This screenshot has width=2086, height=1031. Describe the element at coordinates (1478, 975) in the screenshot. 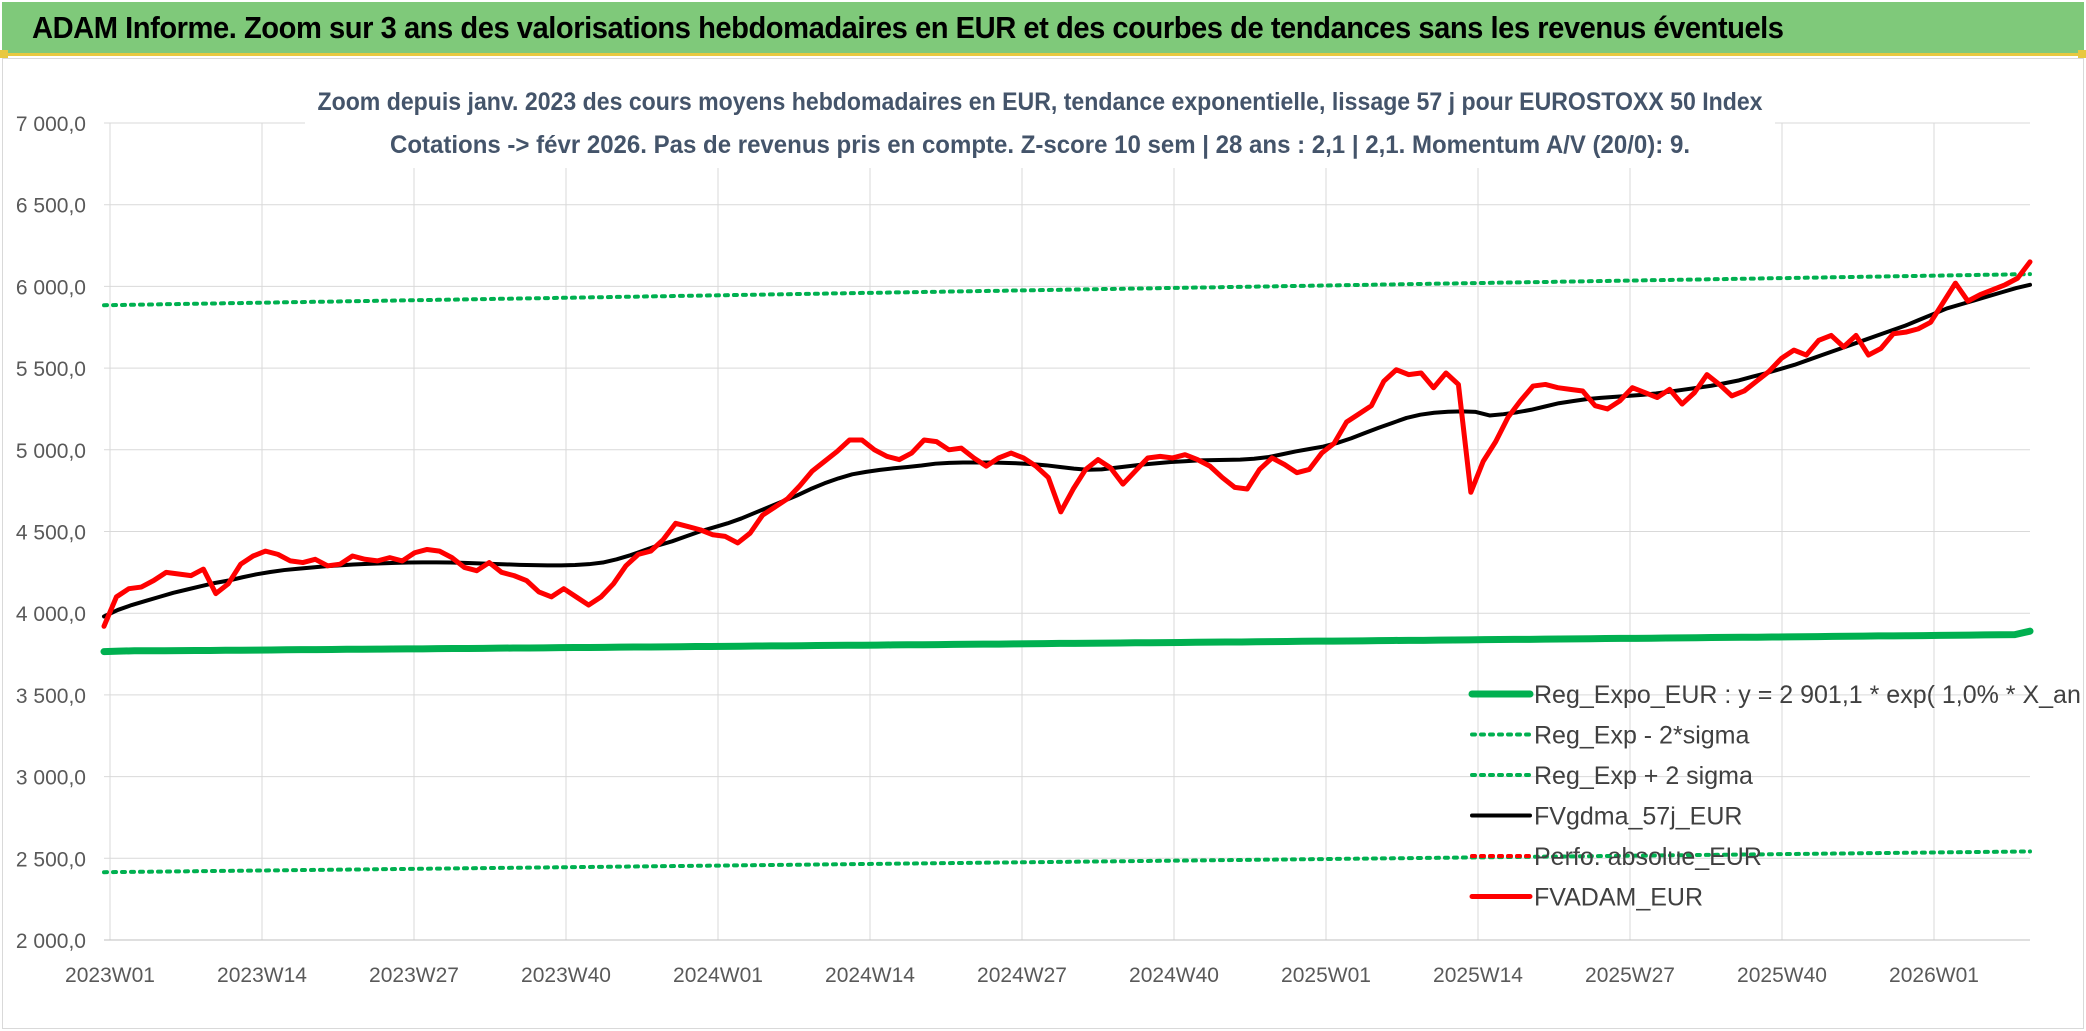

I see `x-tick-label: 2025W14` at that location.